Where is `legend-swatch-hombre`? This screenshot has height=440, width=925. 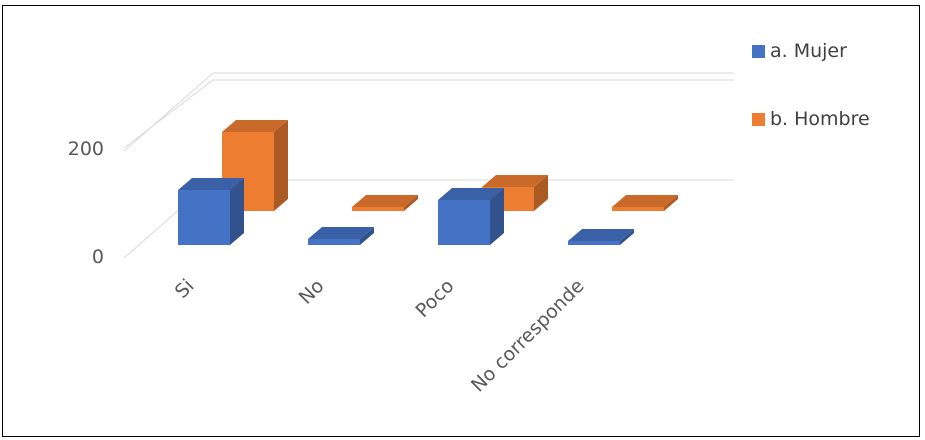 legend-swatch-hombre is located at coordinates (758, 119).